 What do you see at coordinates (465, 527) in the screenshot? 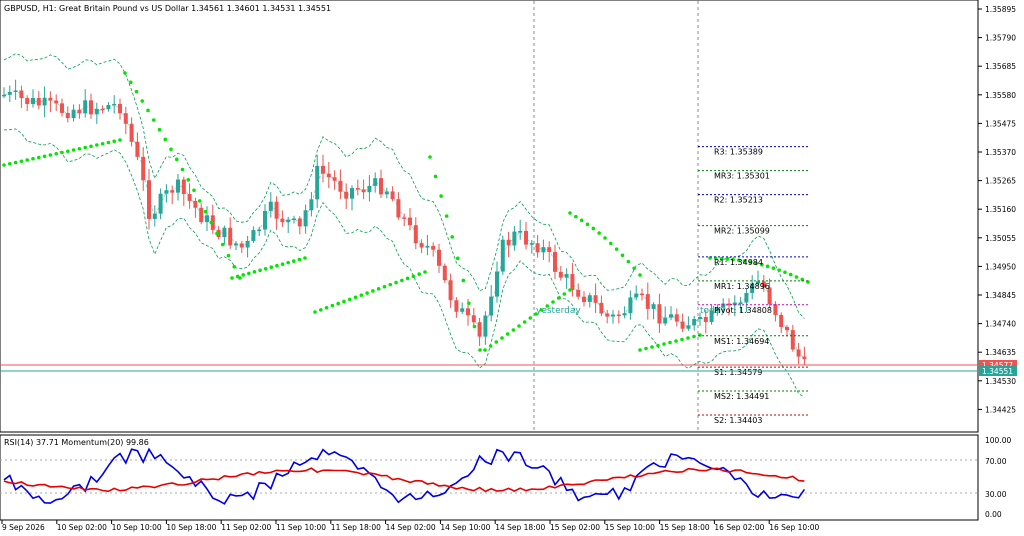
I see `time-tick-label: 14 Sep 10:00` at bounding box center [465, 527].